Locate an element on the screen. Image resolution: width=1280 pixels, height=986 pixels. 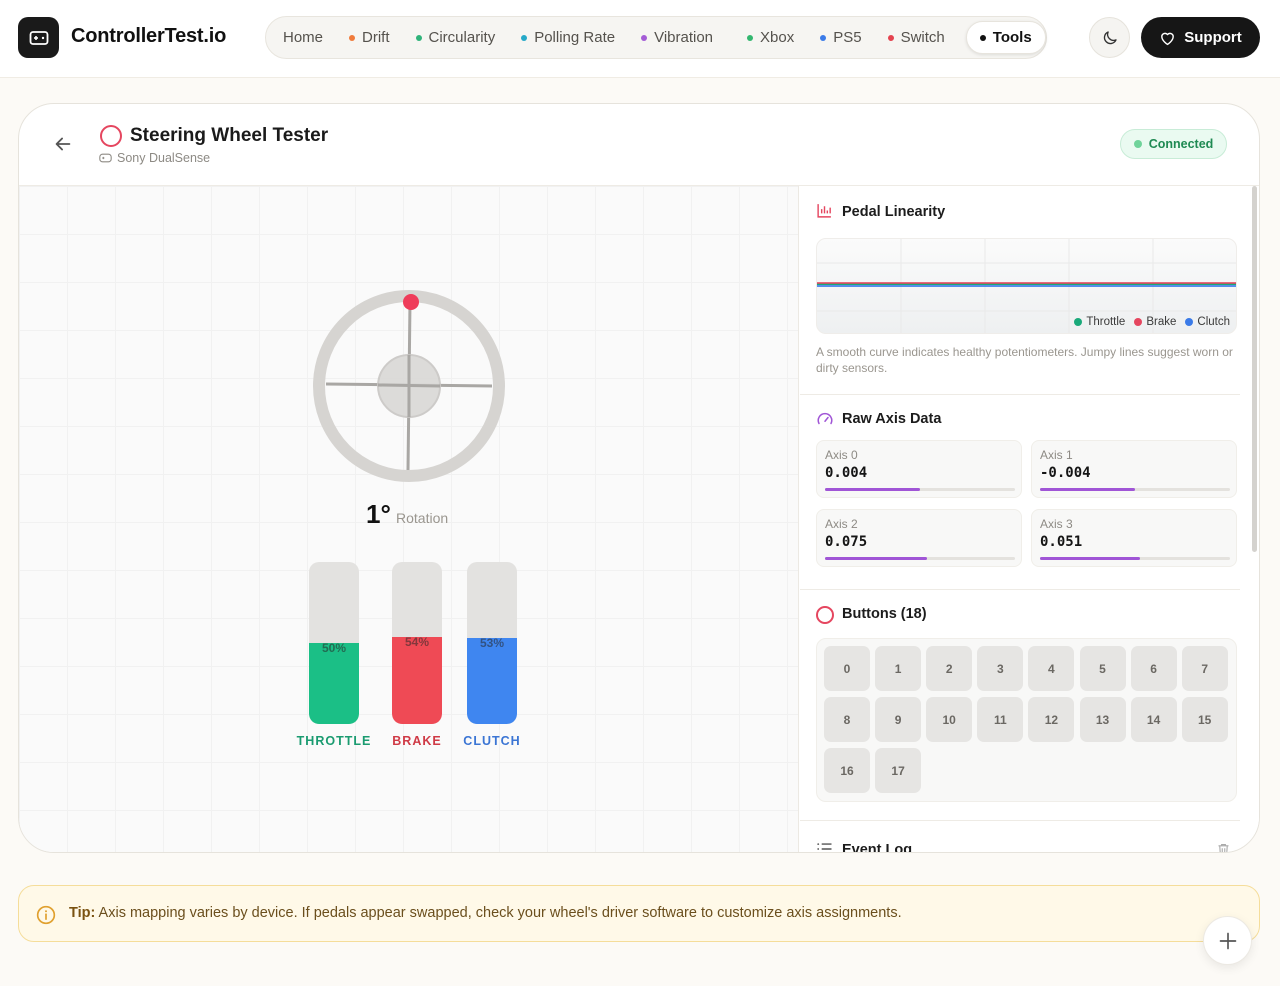
controller-button-17: 17 is located at coordinates (898, 770).